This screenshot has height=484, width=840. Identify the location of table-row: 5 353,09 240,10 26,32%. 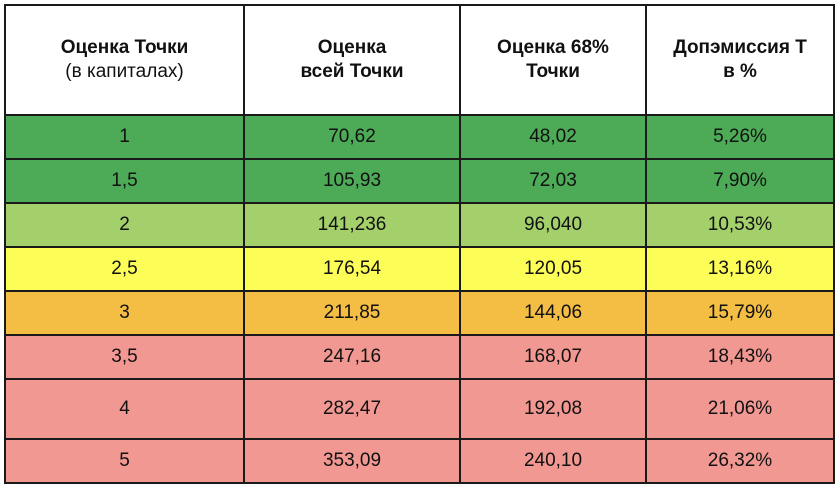
(419, 461).